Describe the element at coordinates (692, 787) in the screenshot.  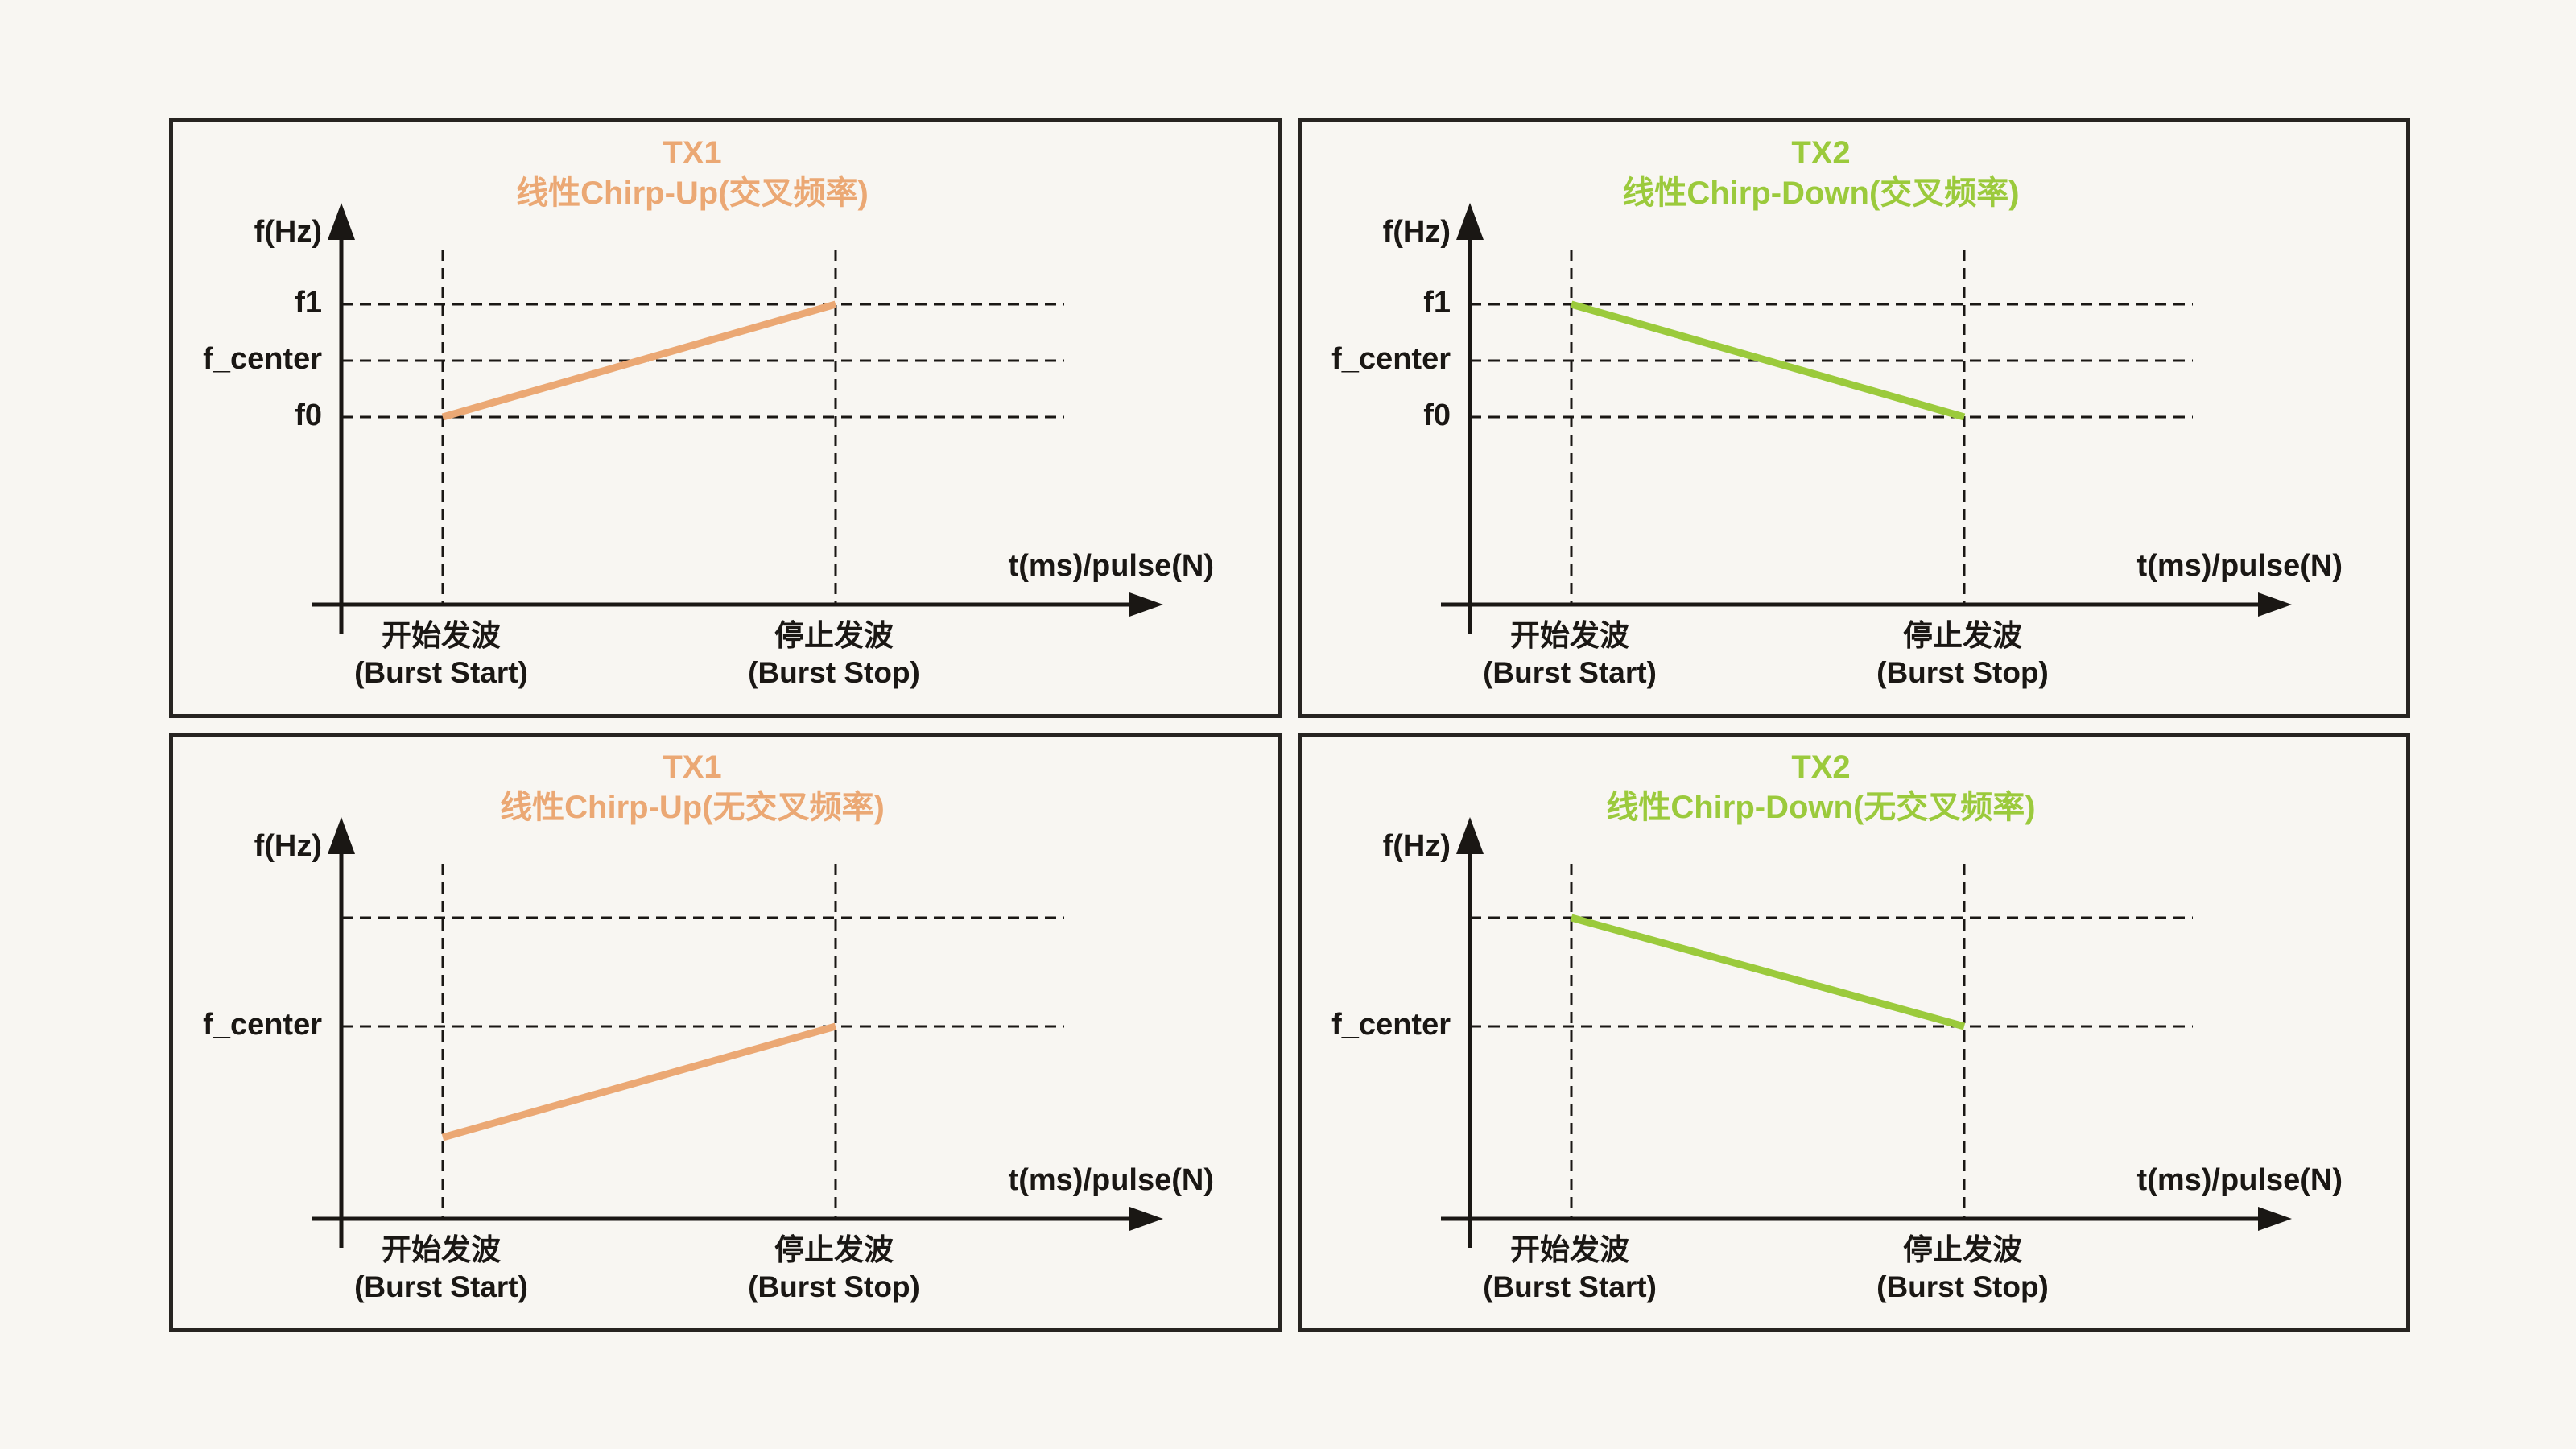
I see `panel-title: TX1 线性Chirp-Up(无交叉频率)` at that location.